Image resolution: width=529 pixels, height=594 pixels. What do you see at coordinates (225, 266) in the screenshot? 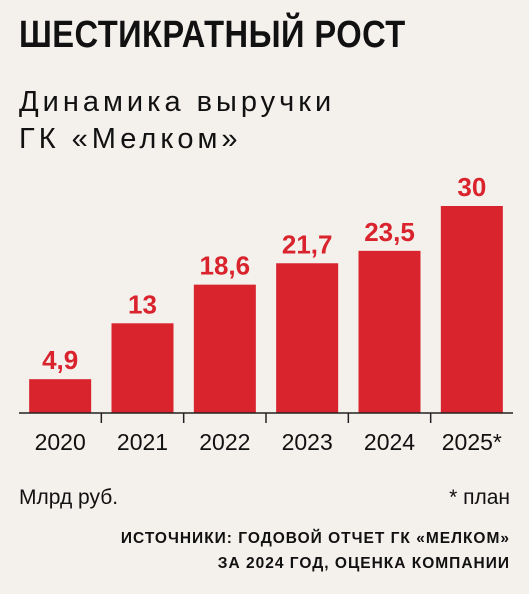
I see `value-label-2: 18,6` at bounding box center [225, 266].